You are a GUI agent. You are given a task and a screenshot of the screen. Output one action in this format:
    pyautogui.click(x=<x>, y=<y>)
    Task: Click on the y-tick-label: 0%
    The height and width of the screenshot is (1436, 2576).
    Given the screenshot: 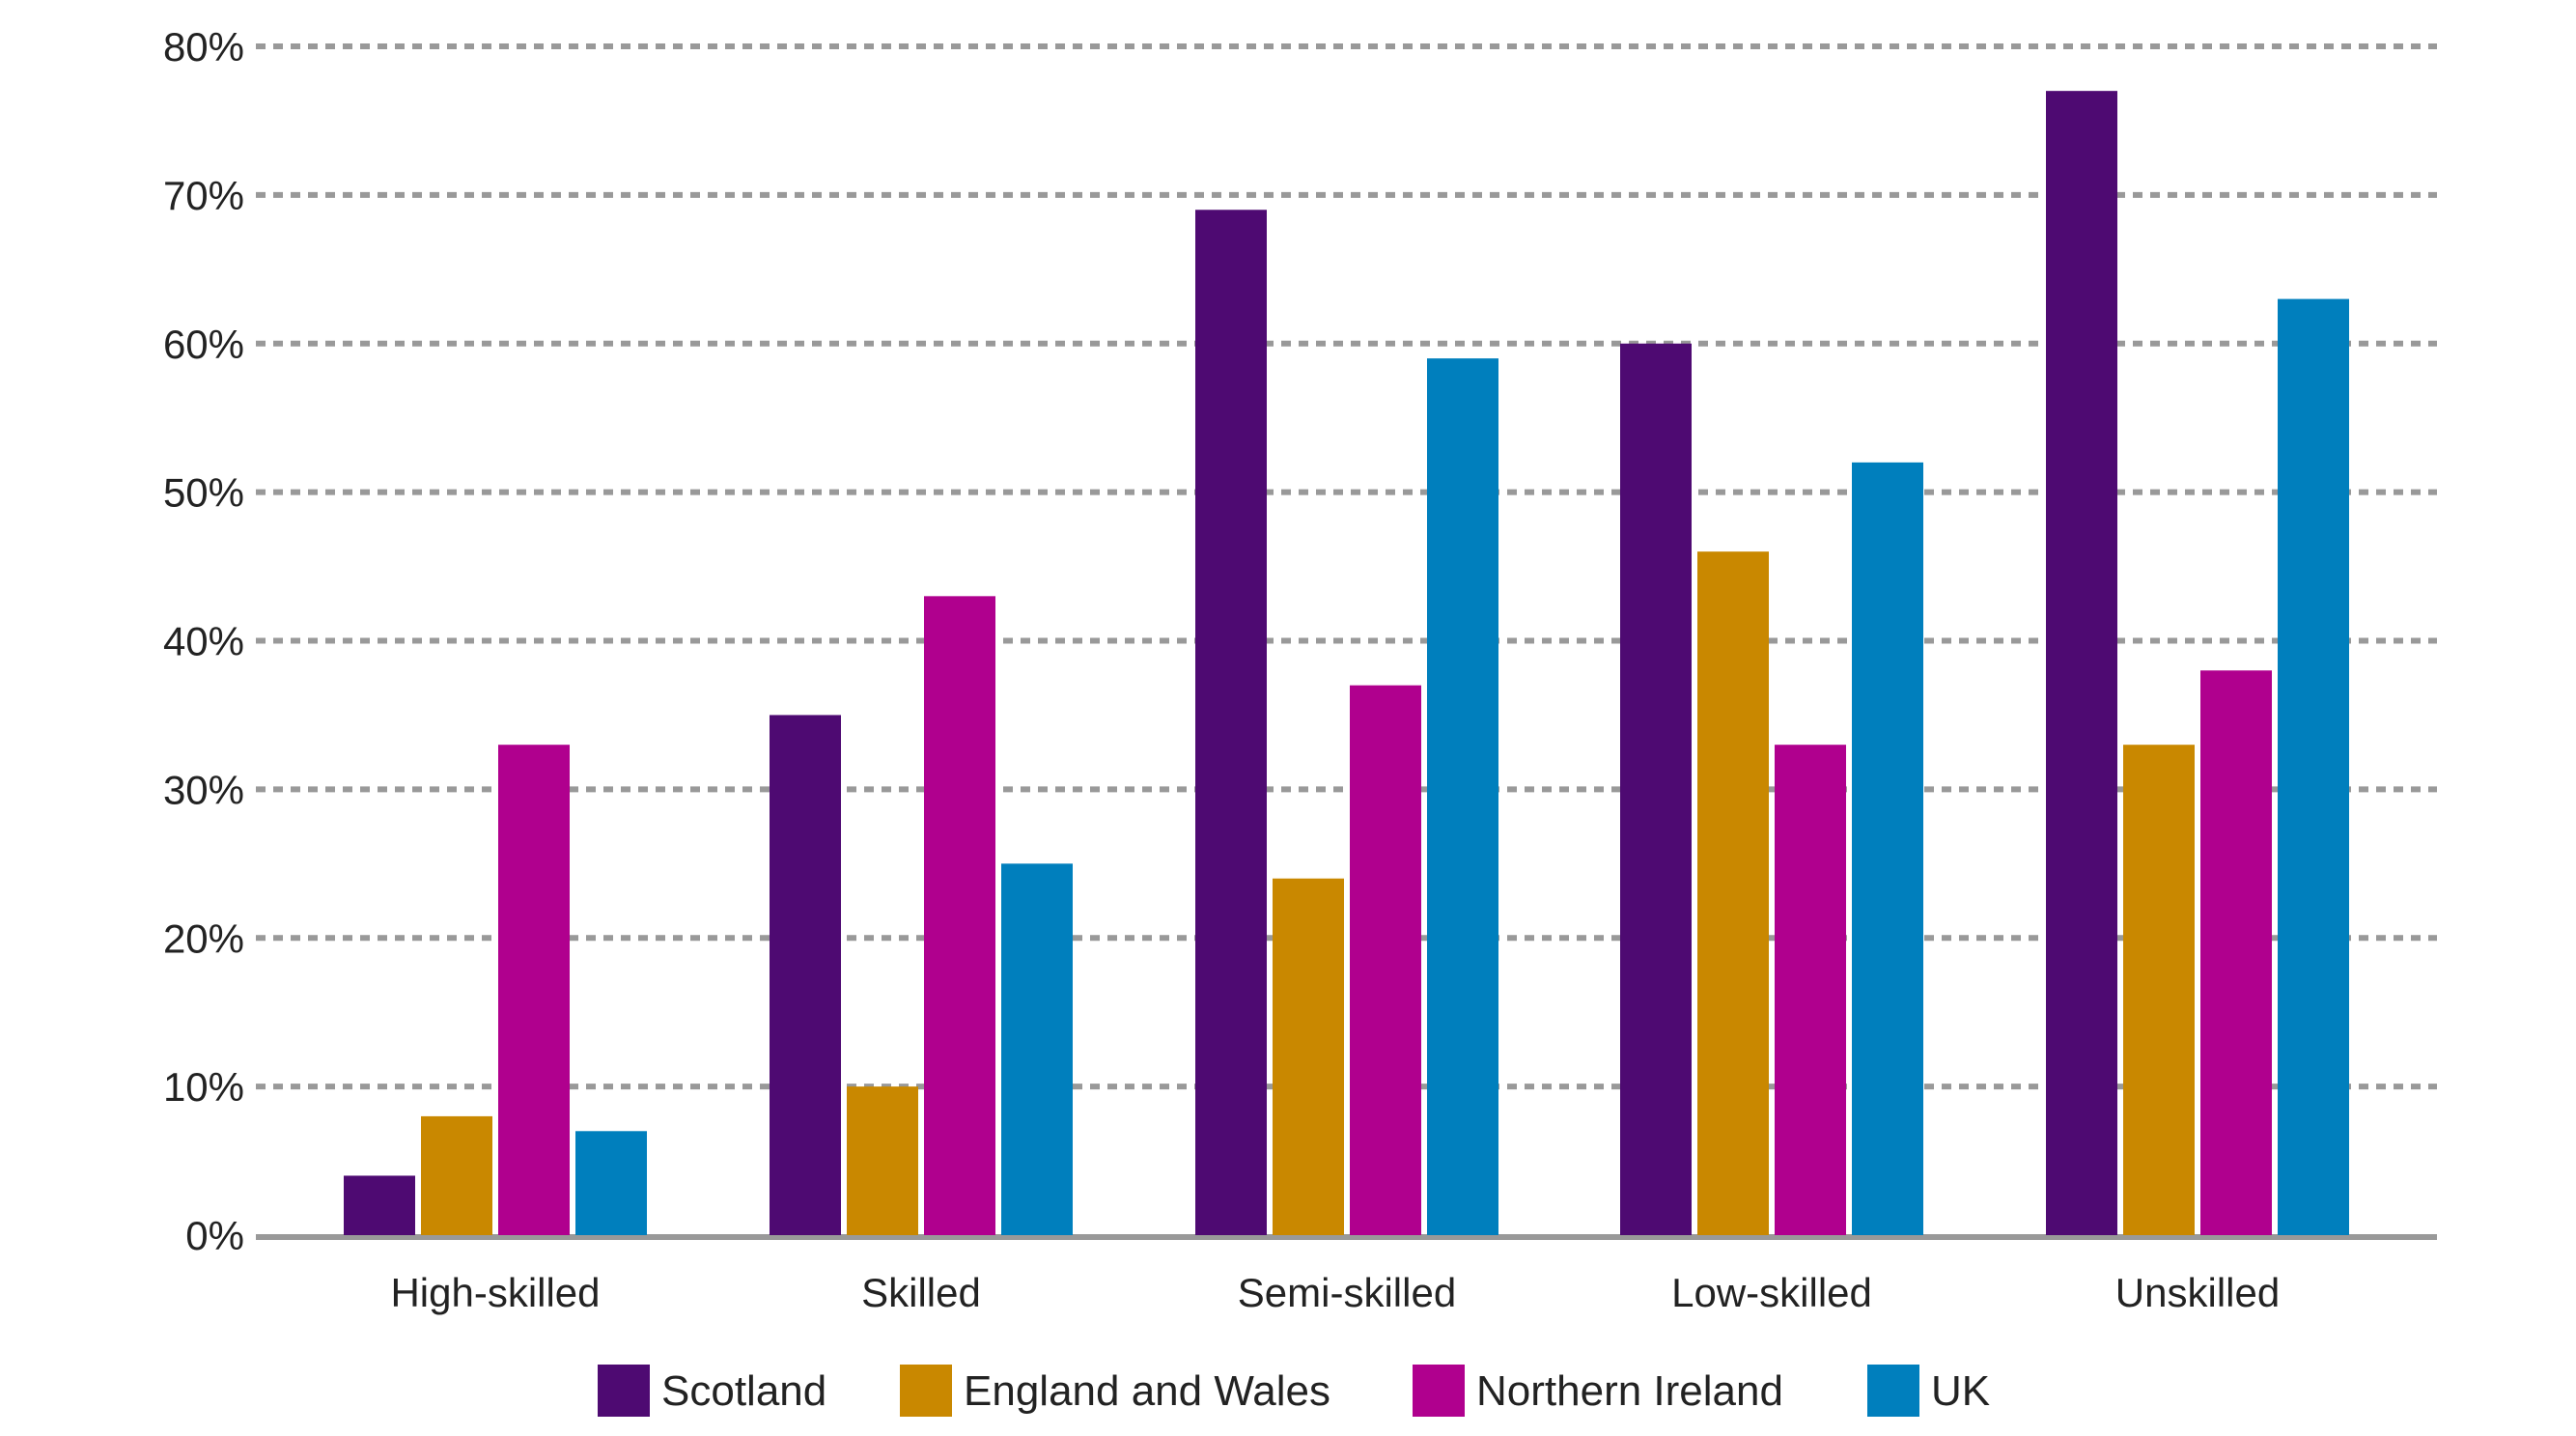 What is the action you would take?
    pyautogui.click(x=215, y=1235)
    